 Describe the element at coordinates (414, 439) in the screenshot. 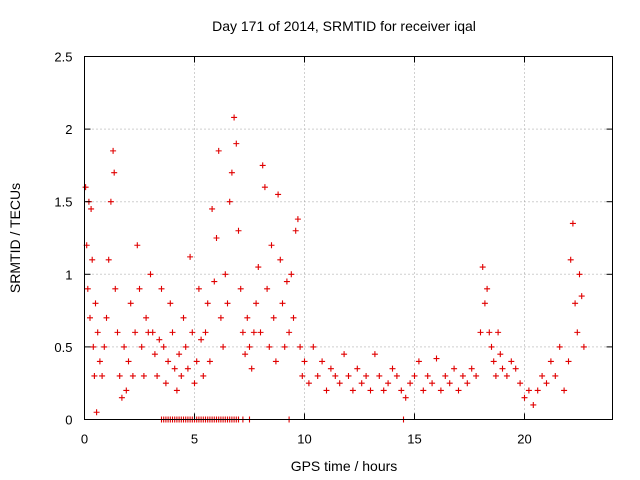

I see `x-tick-label: 15` at that location.